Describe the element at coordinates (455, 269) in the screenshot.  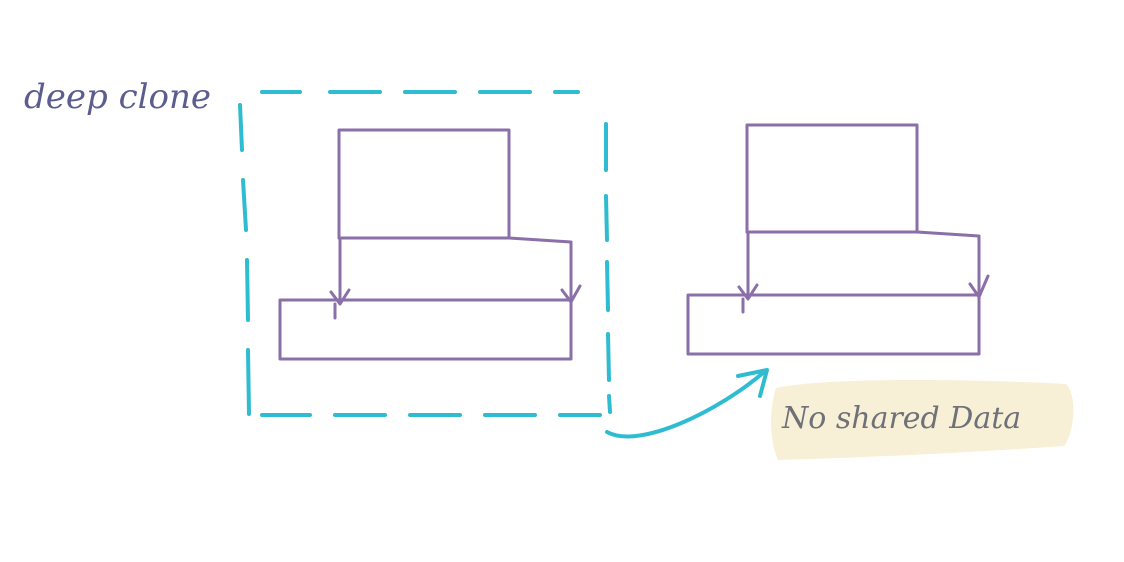
I see `original-middle-box` at that location.